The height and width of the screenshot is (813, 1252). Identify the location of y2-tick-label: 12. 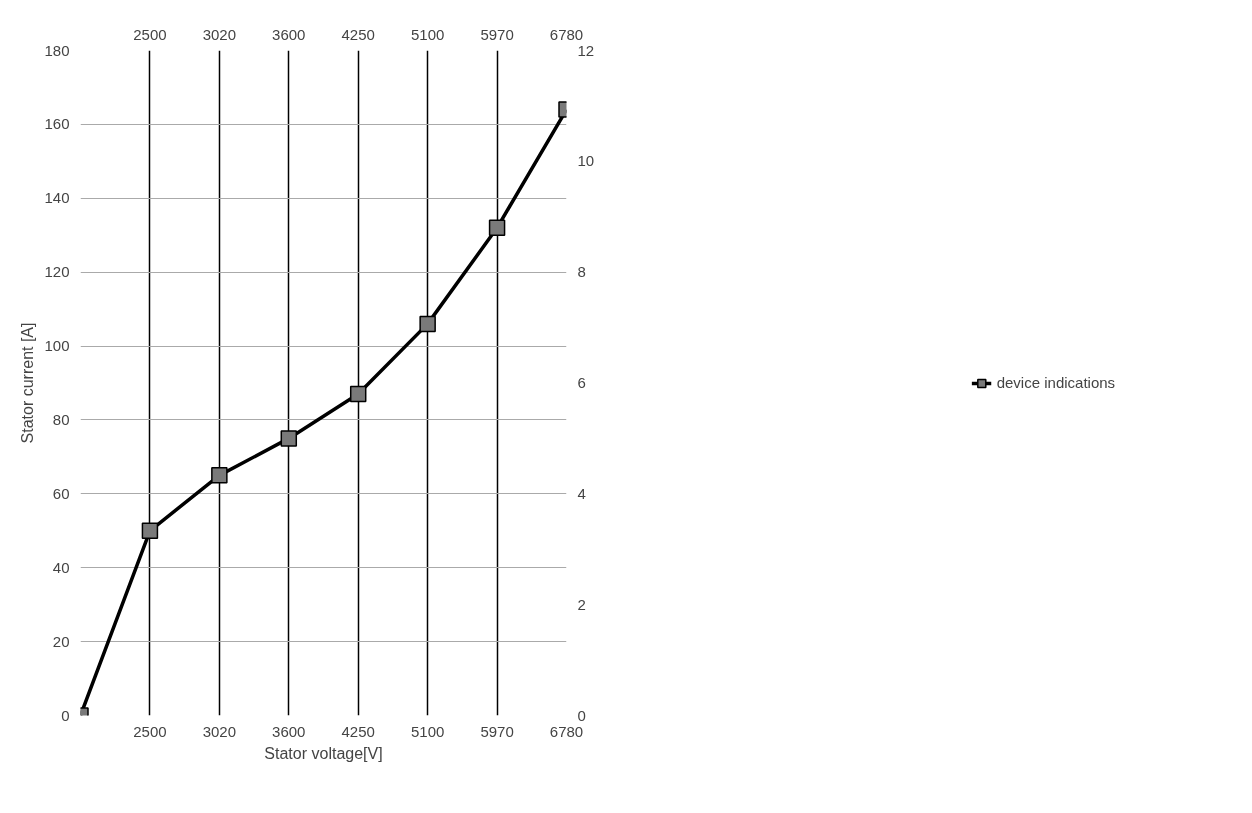
(586, 50).